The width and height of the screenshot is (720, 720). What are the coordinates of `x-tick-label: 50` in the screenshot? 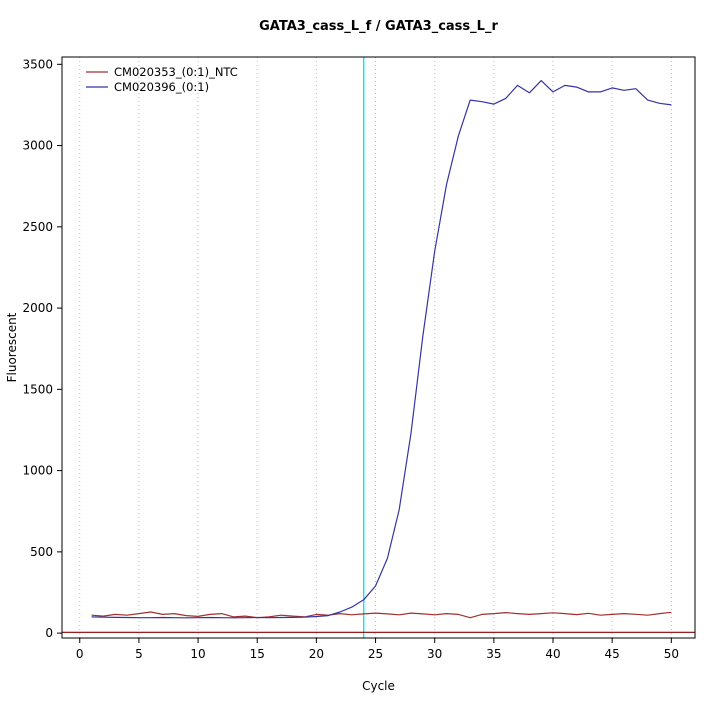 It's located at (671, 654).